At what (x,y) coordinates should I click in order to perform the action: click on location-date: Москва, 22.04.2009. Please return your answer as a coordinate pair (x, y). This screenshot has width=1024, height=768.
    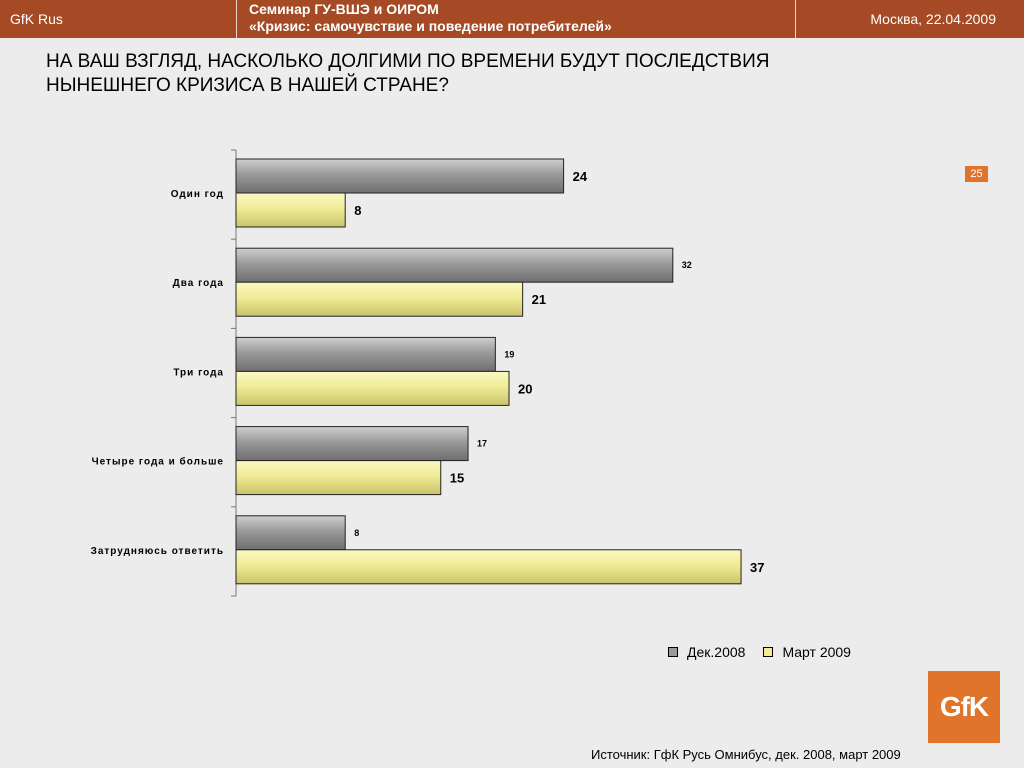
    Looking at the image, I should click on (933, 19).